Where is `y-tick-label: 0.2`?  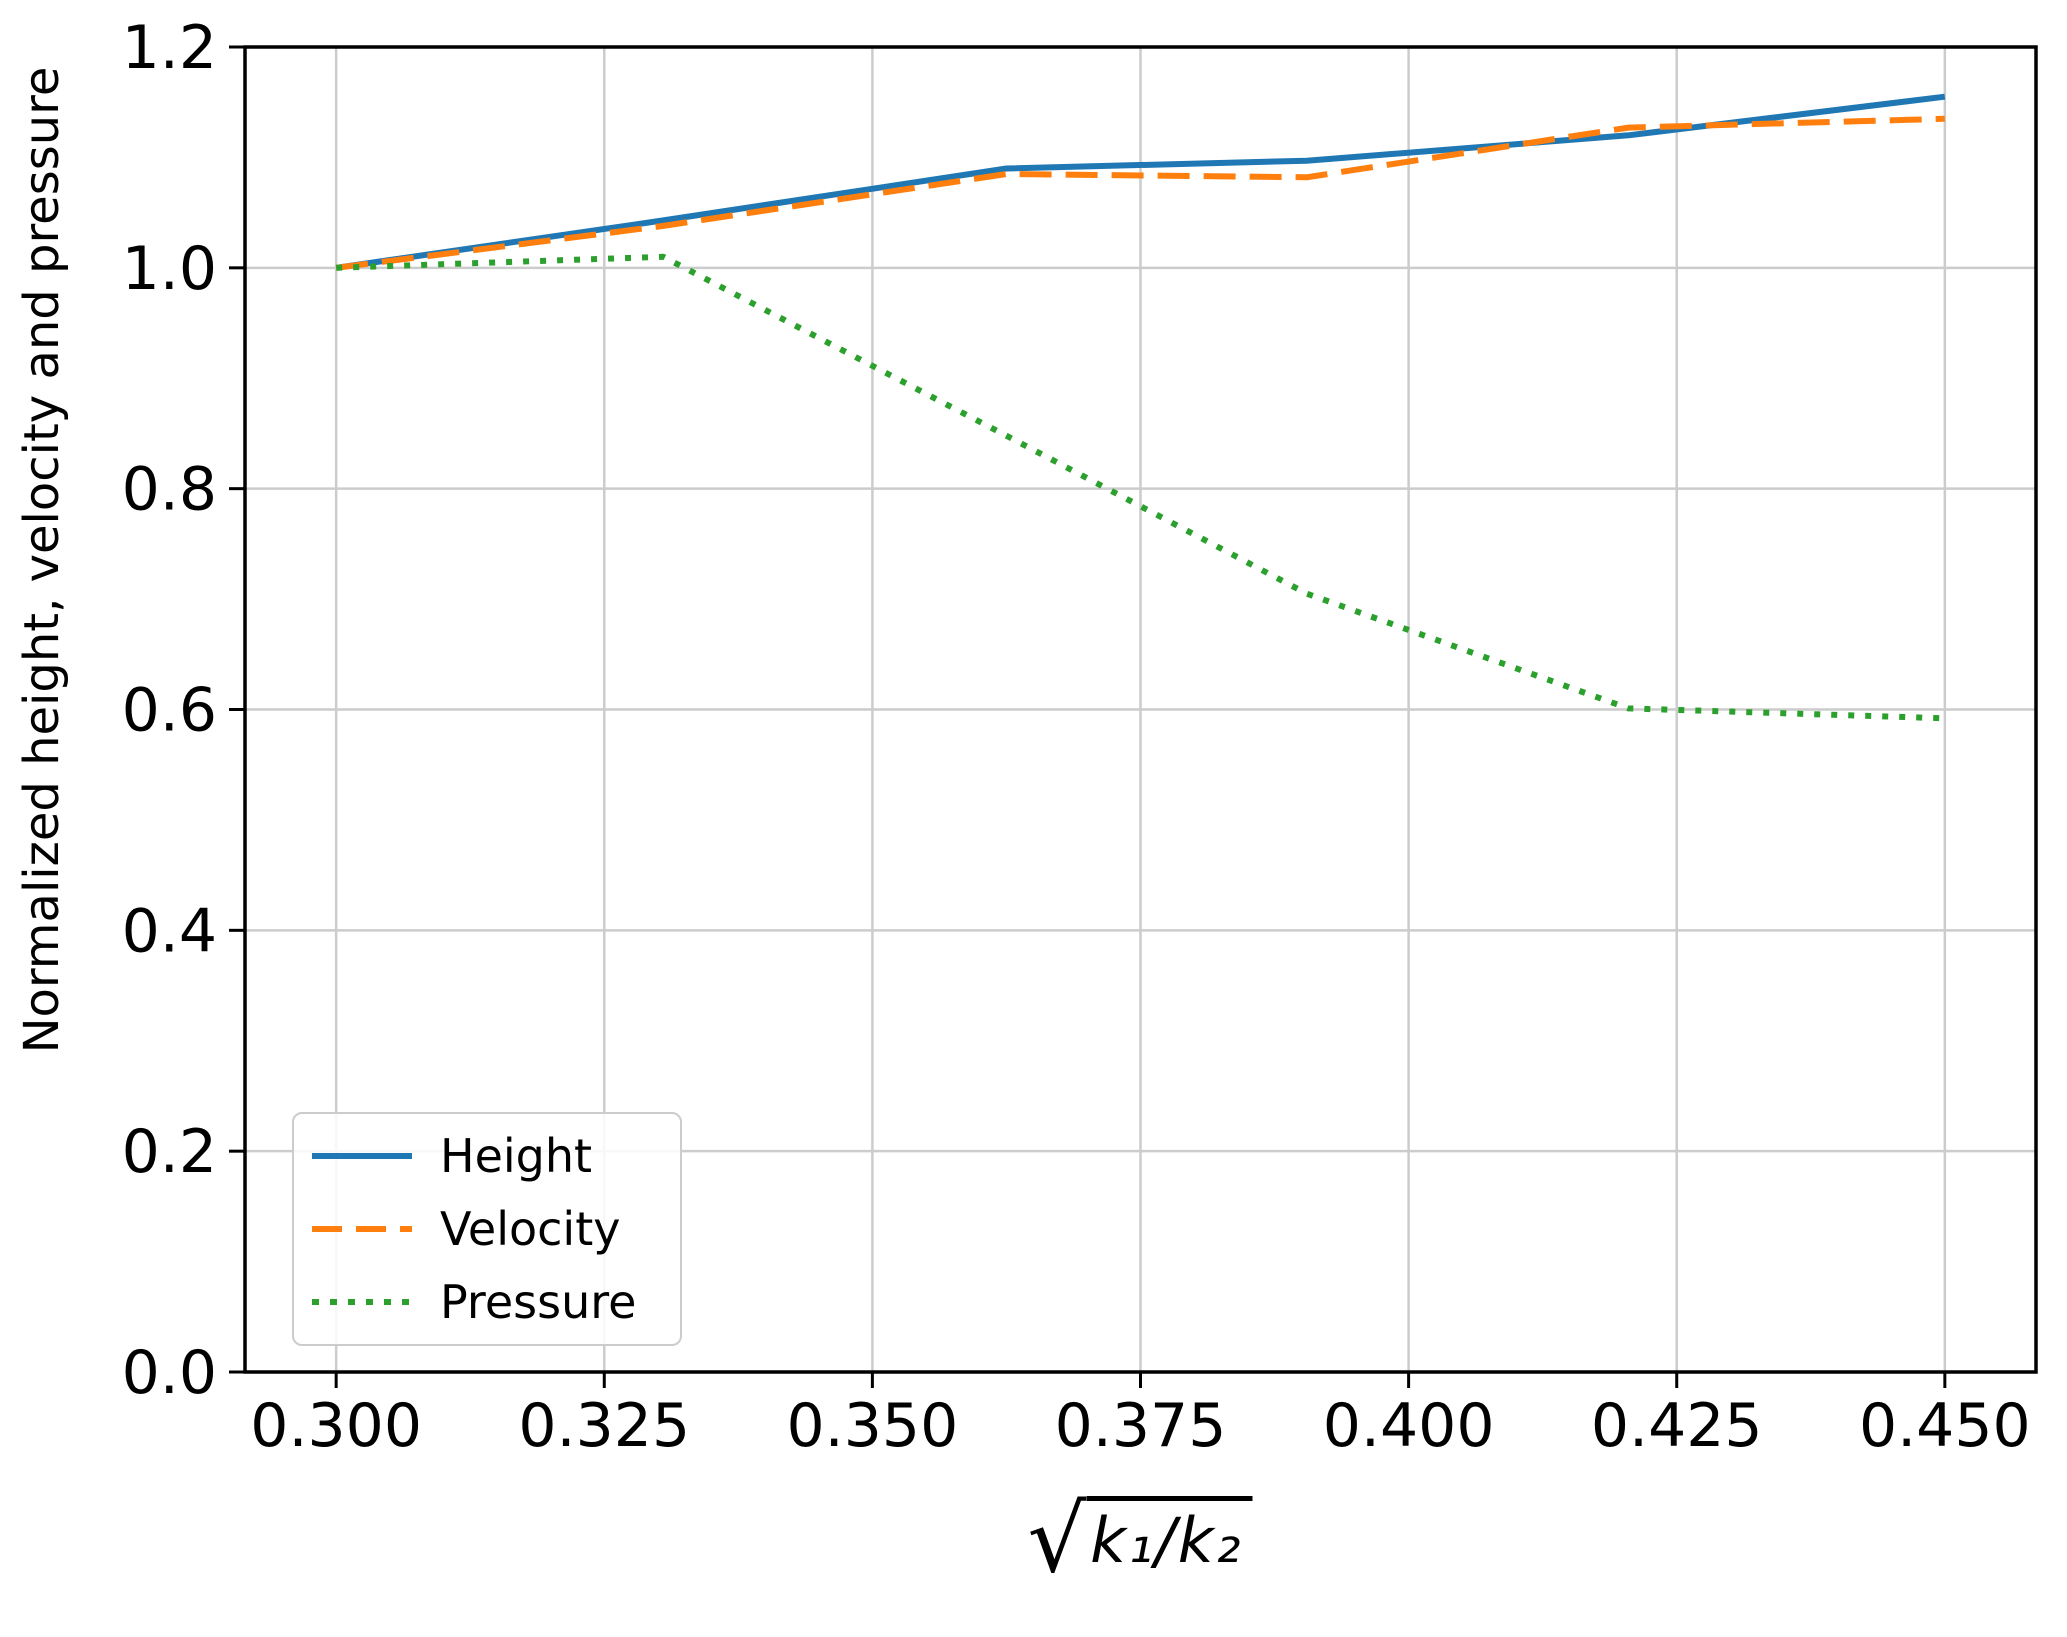
y-tick-label: 0.2 is located at coordinates (169, 1152).